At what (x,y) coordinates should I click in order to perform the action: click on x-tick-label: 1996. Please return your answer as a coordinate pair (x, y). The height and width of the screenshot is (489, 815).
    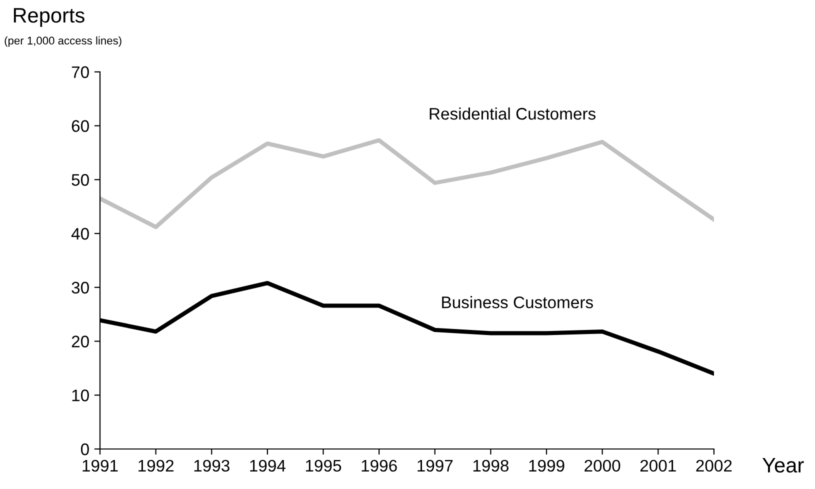
    Looking at the image, I should click on (379, 466).